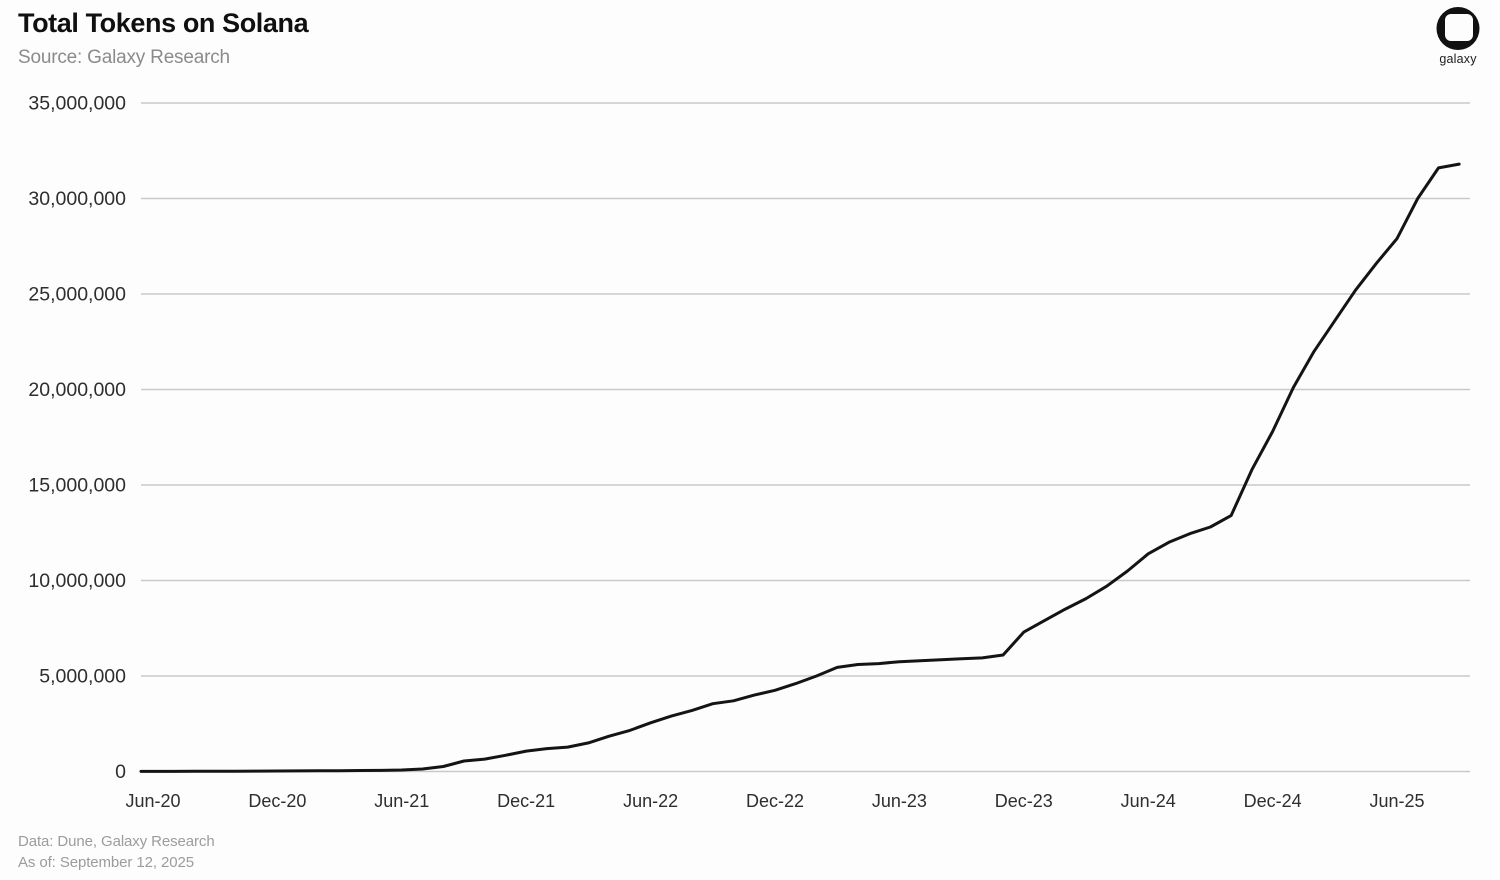 The height and width of the screenshot is (880, 1500). Describe the element at coordinates (106, 862) in the screenshot. I see `footer-as-of: As of: September 12, 2025` at that location.